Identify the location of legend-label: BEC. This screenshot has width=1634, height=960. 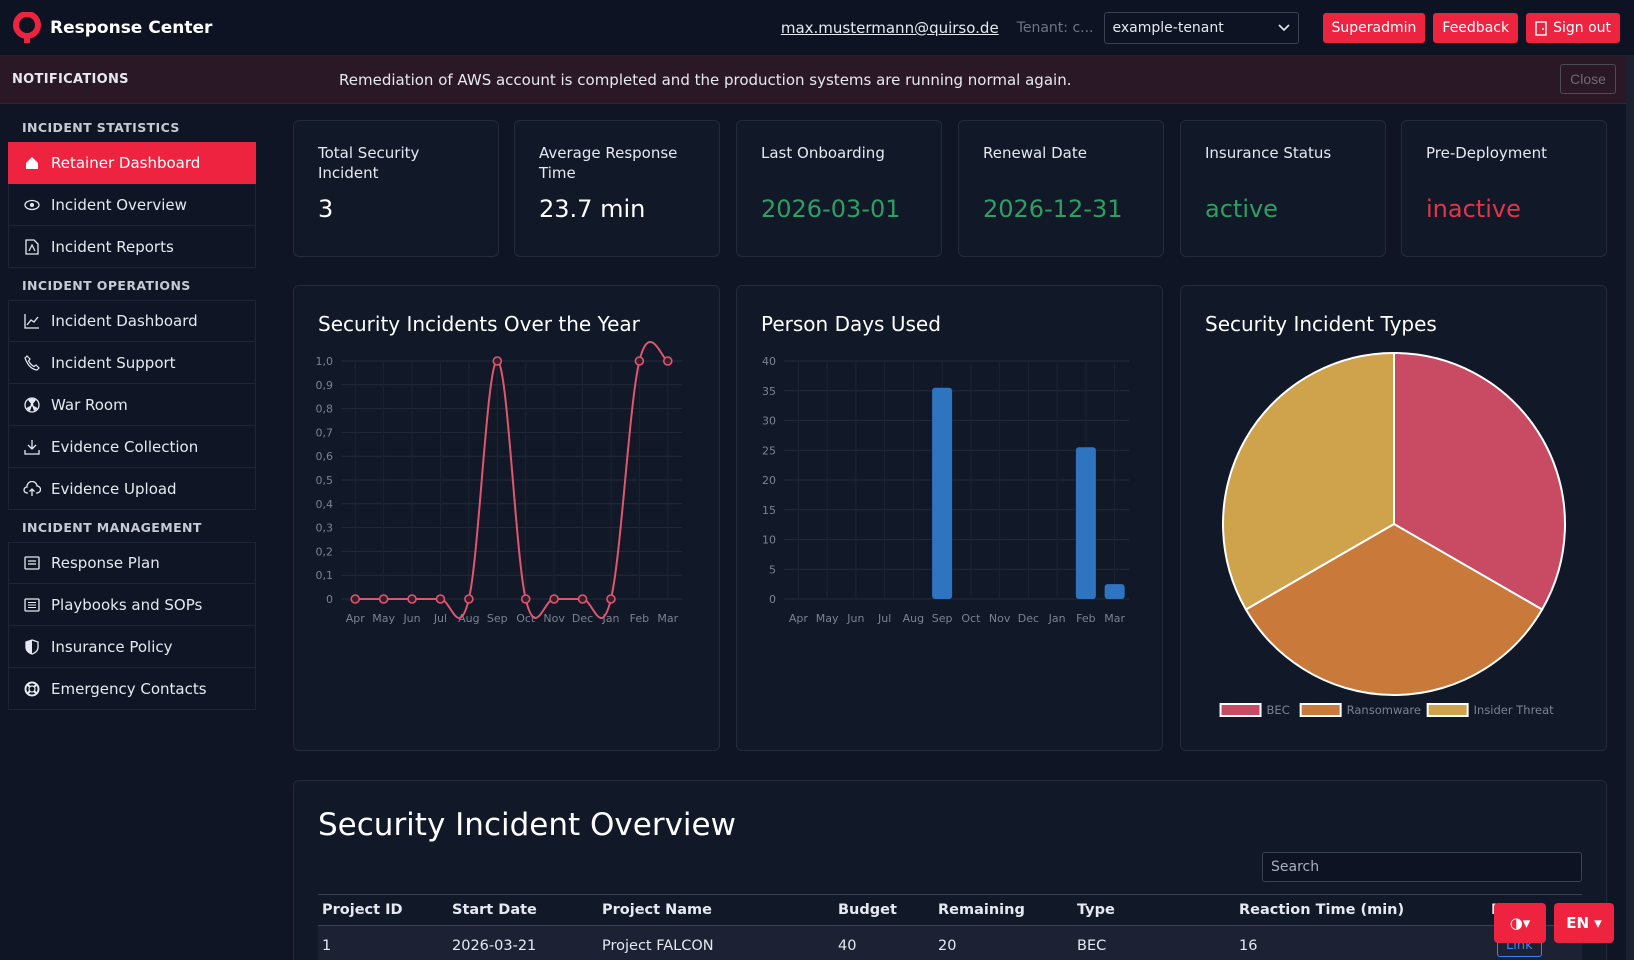
(1278, 710).